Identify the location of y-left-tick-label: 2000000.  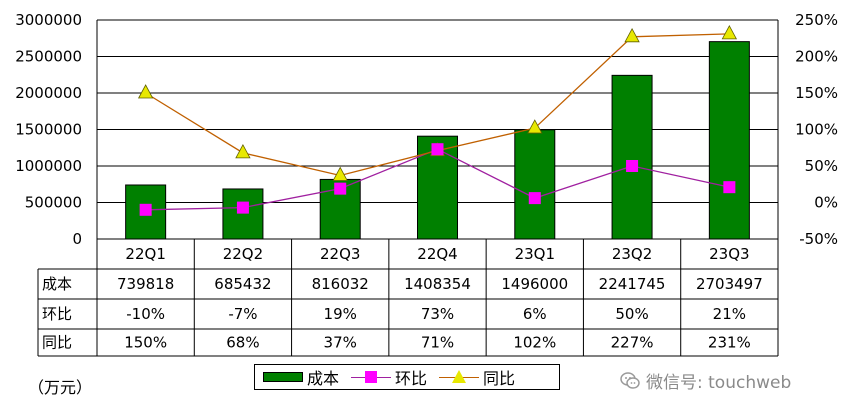
(48, 93).